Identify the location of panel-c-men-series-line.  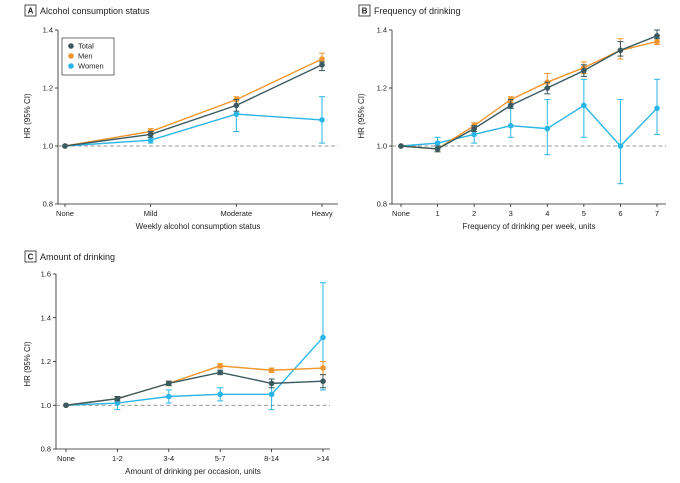
(194, 385).